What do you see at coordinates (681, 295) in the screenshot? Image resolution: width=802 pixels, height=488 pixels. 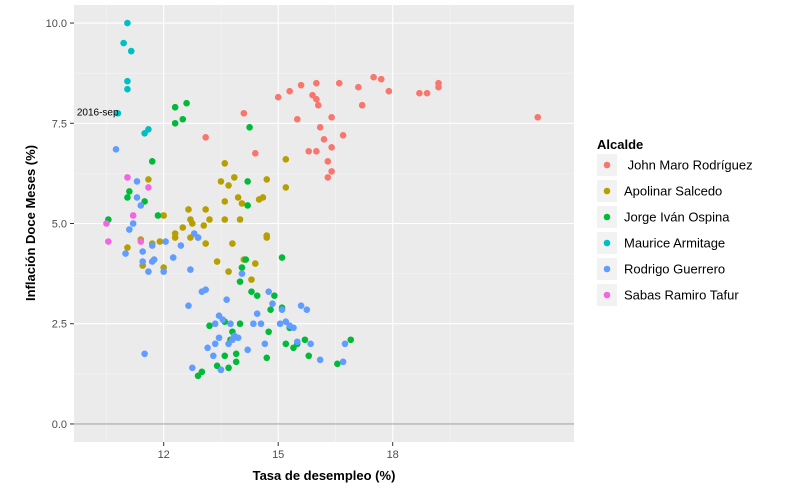 I see `legend-label: Sabas Ramiro Tafur` at bounding box center [681, 295].